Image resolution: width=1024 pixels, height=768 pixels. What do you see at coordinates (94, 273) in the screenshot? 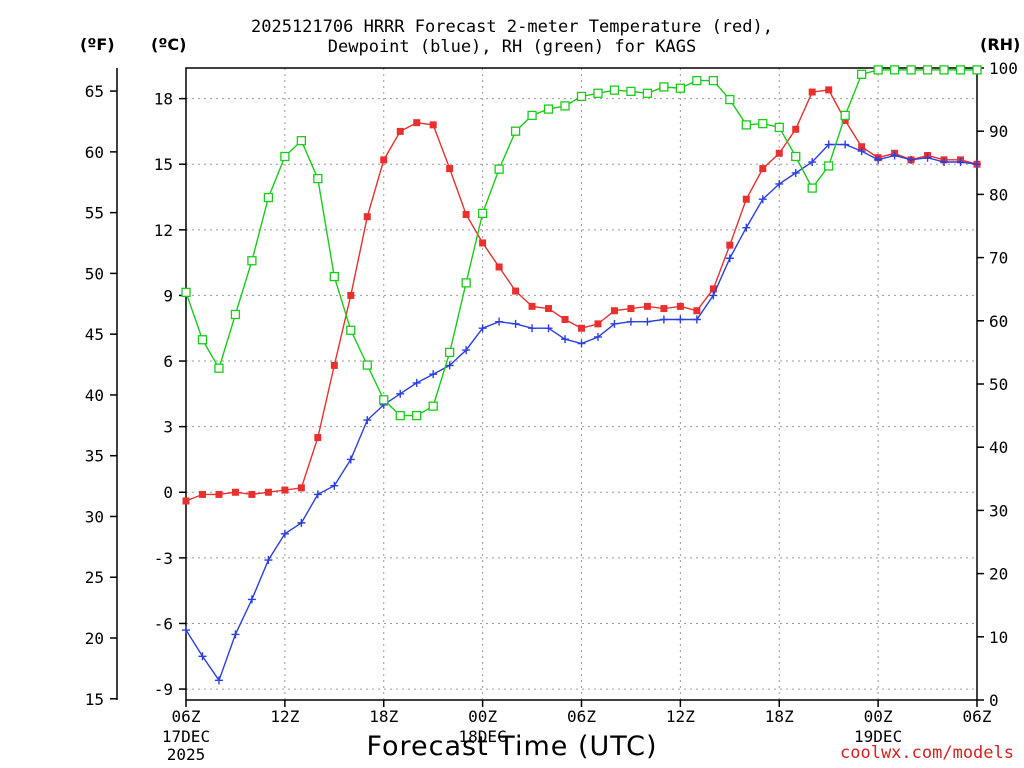
I see `fahrenheit-tick-label: 50` at bounding box center [94, 273].